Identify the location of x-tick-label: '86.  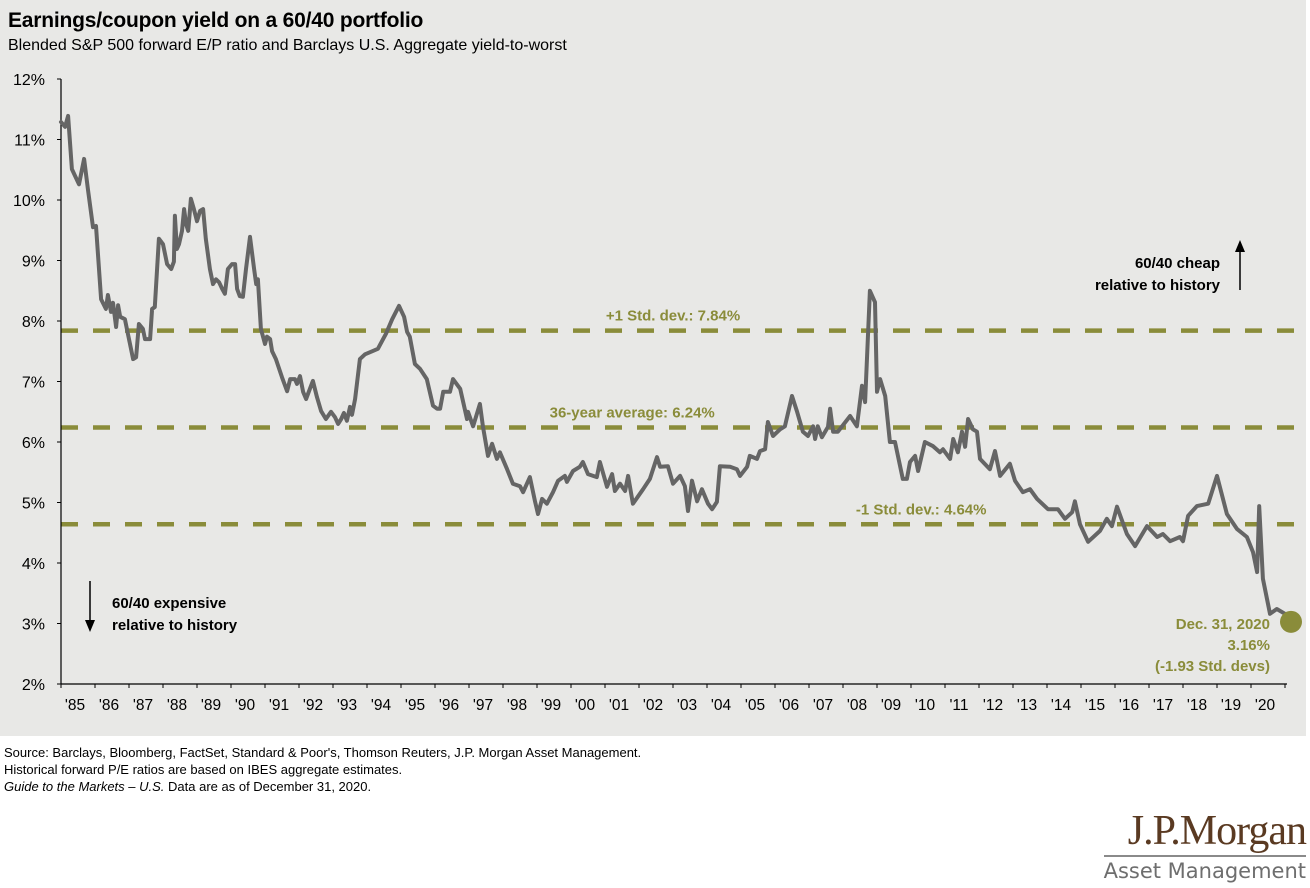
(109, 705).